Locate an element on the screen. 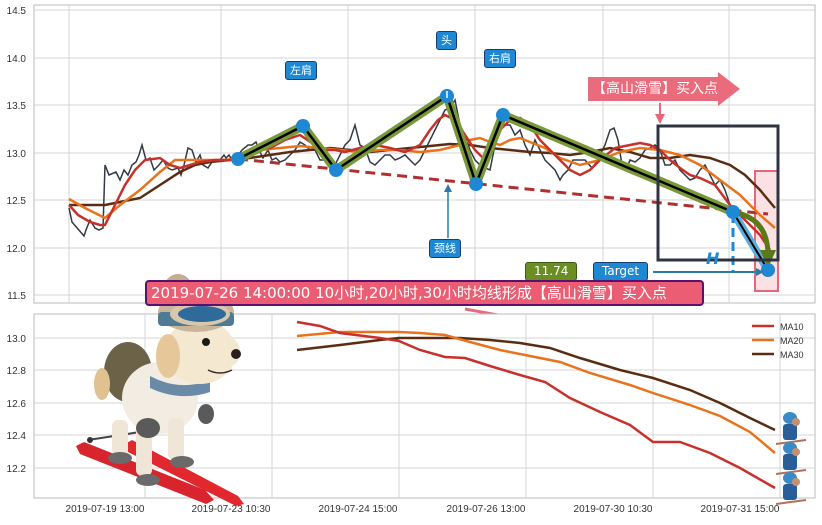  xtick: 2019-07-30 10:30 is located at coordinates (613, 509).